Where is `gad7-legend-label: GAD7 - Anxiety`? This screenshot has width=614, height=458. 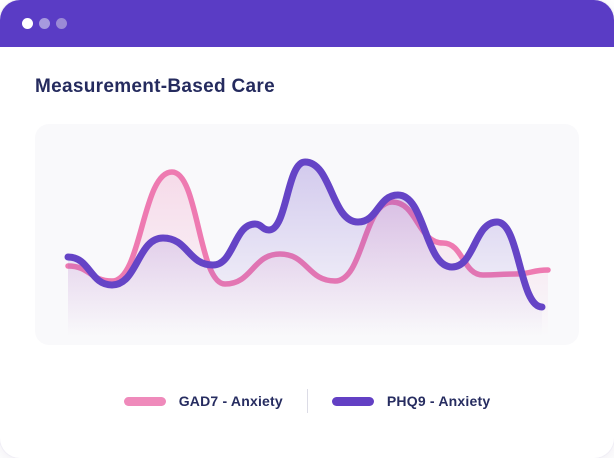
gad7-legend-label: GAD7 - Anxiety is located at coordinates (230, 401).